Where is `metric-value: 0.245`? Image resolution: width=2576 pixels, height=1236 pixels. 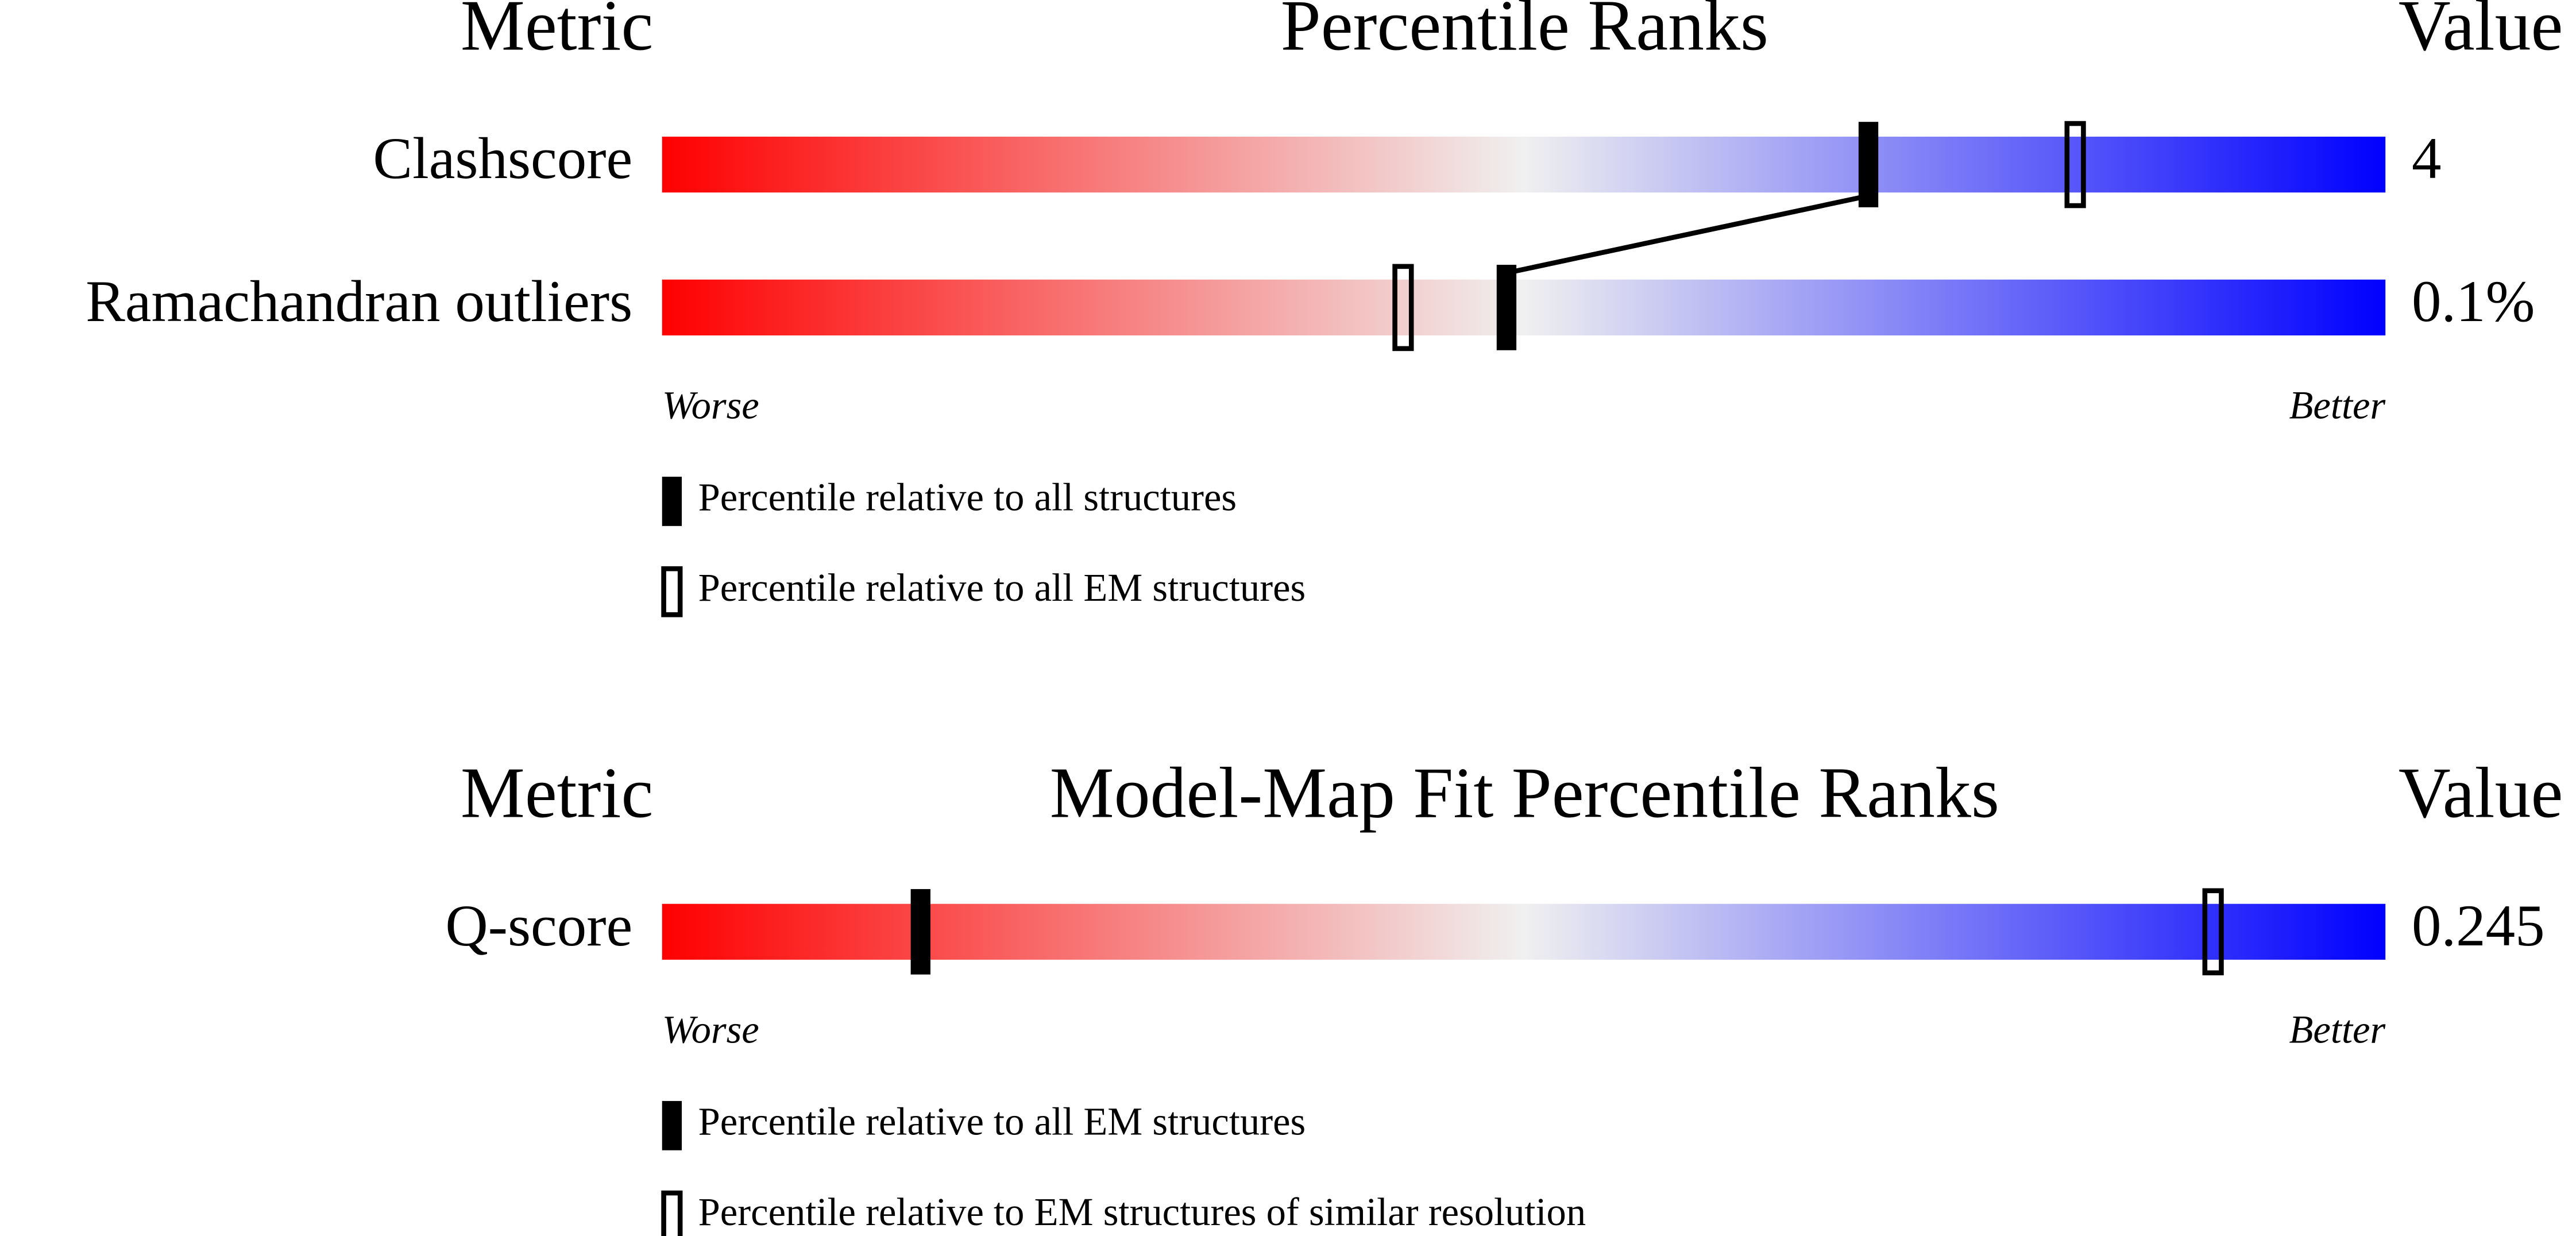
metric-value: 0.245 is located at coordinates (2478, 926).